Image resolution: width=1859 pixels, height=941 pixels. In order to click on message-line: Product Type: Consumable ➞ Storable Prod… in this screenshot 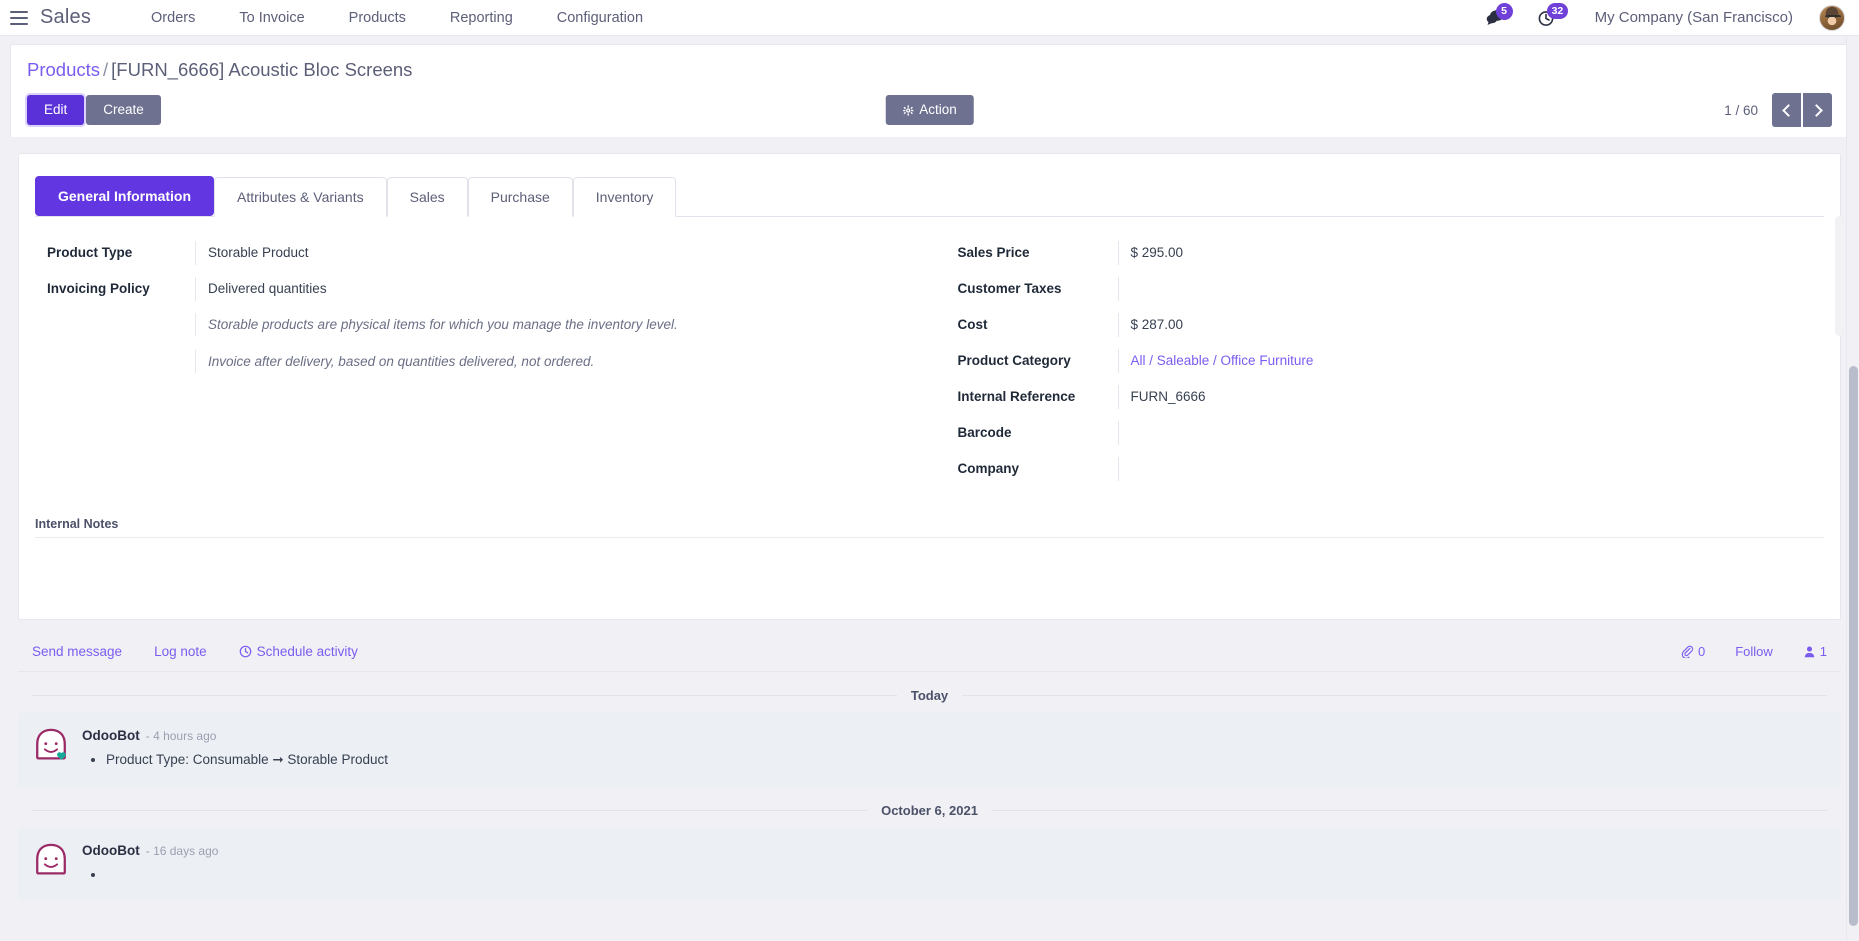, I will do `click(966, 760)`.